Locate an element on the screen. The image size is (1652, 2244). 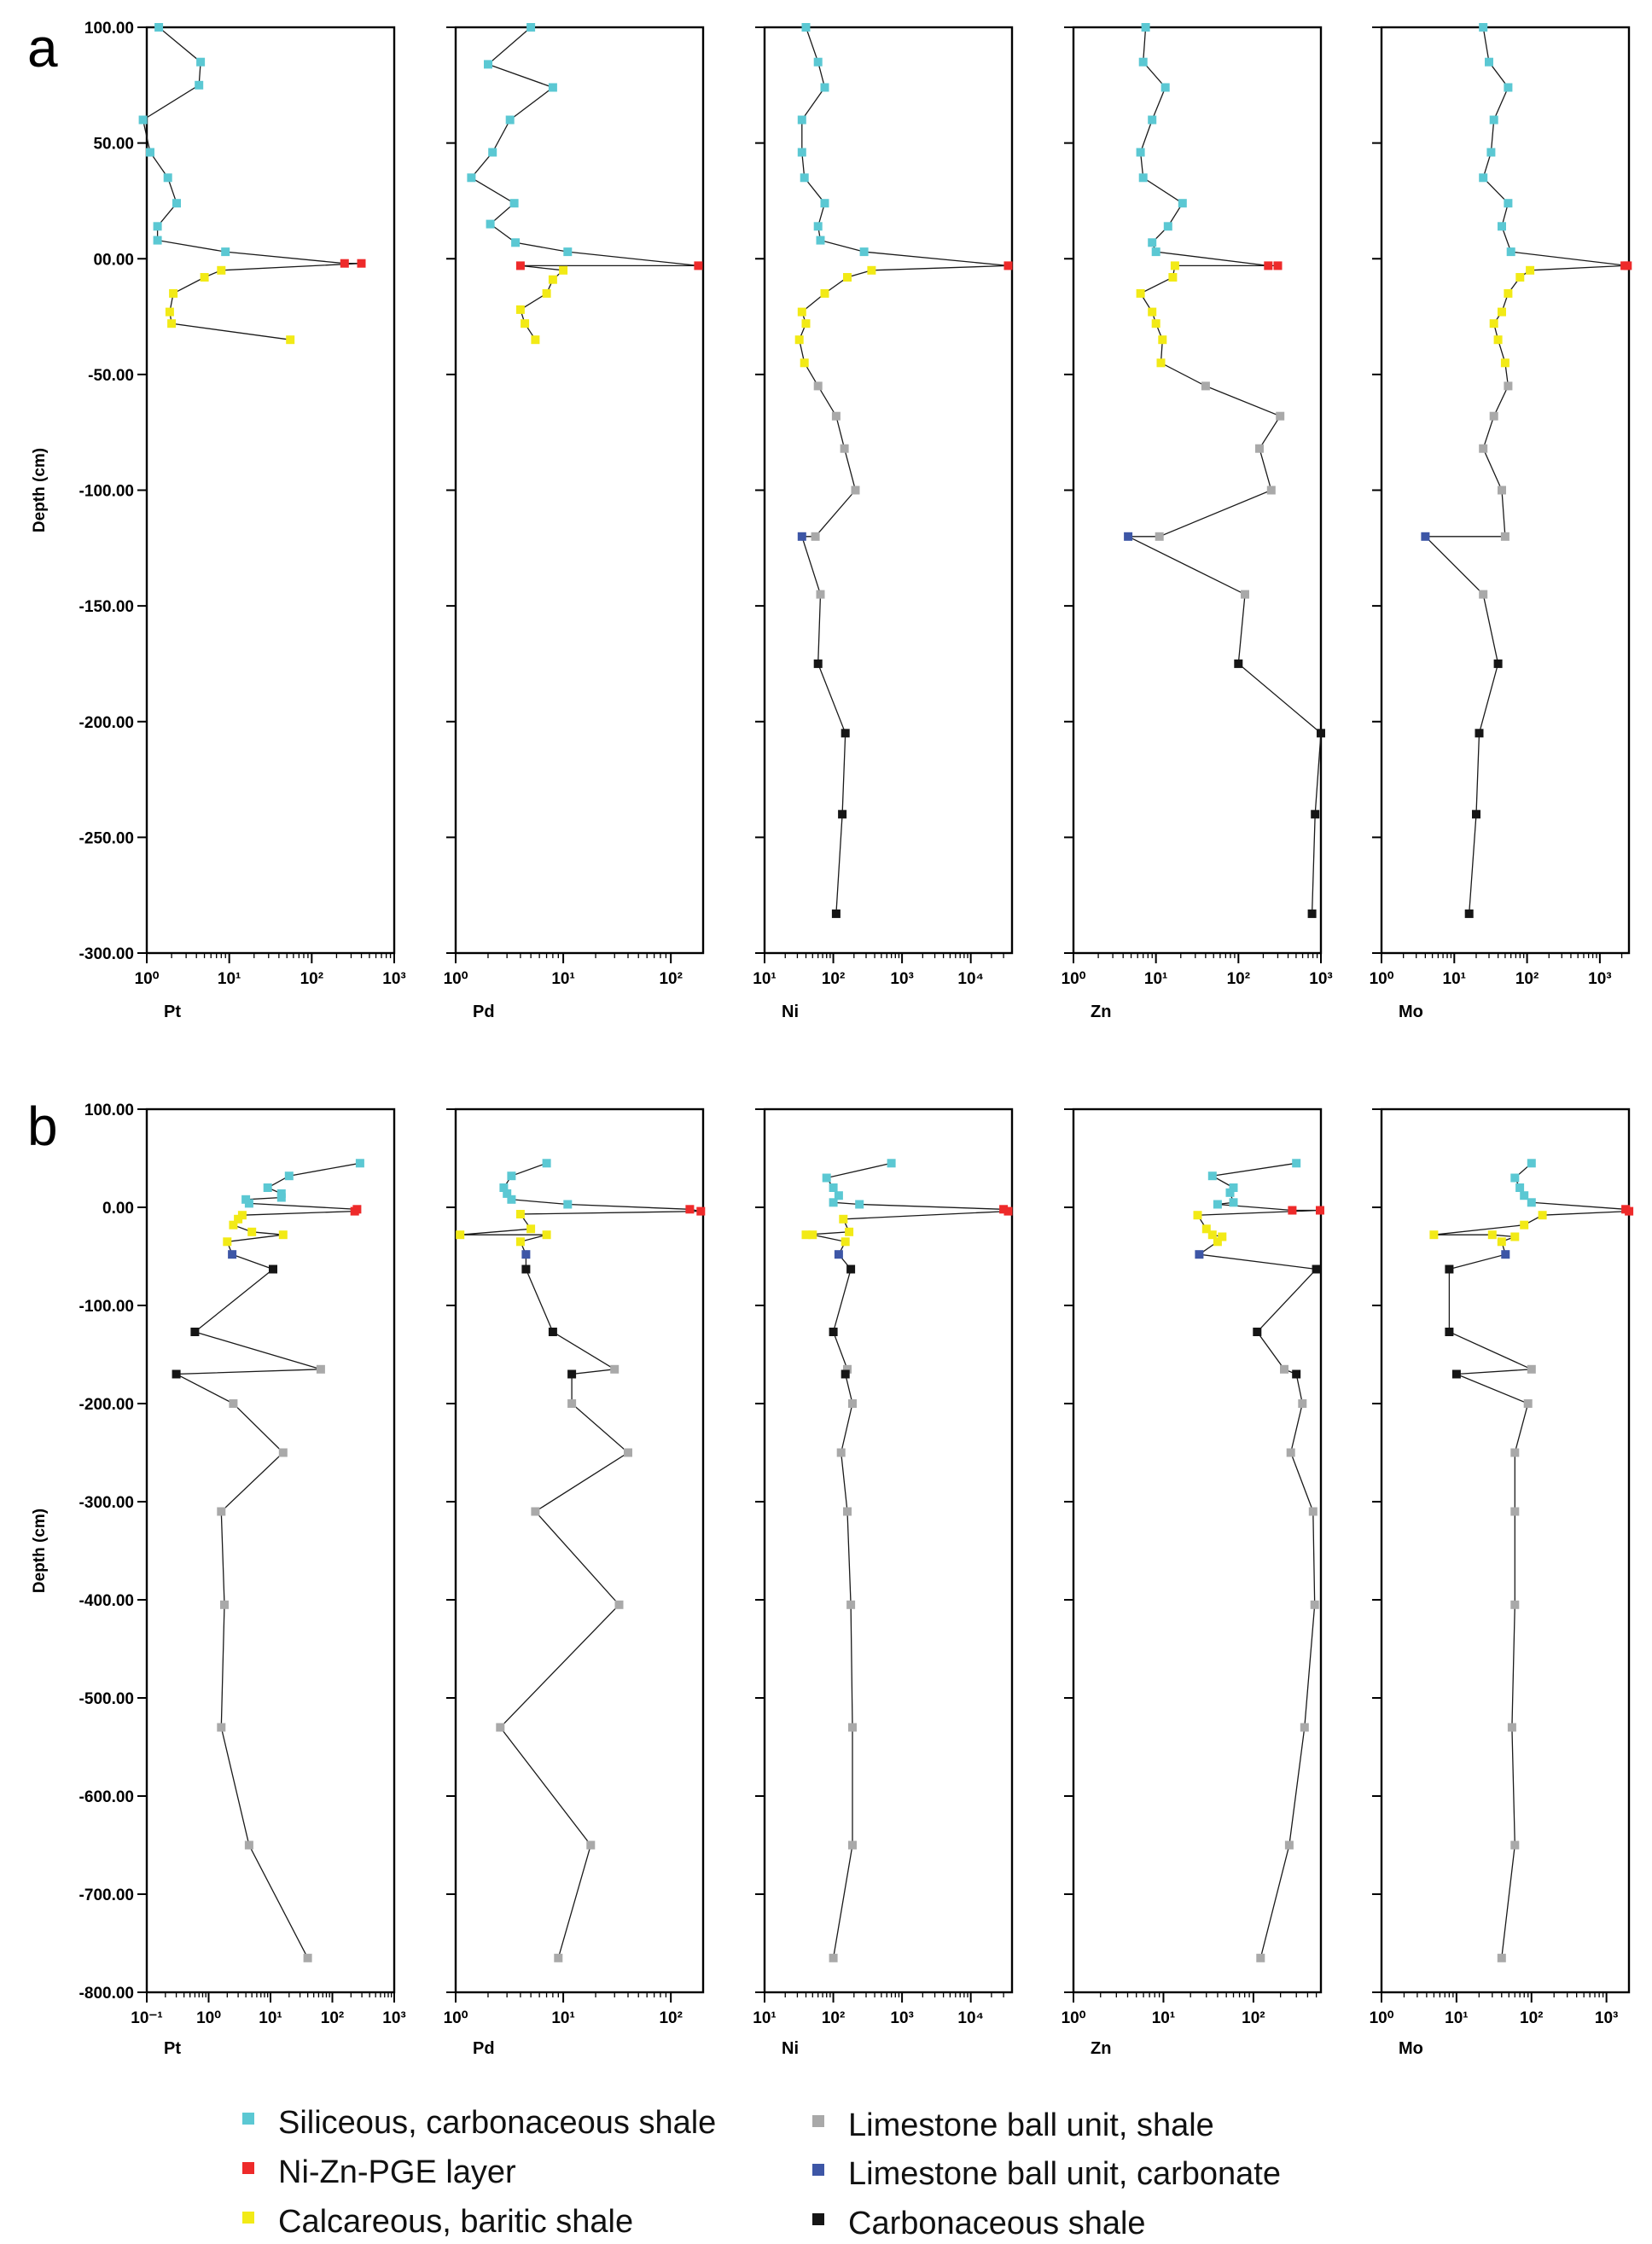
x-tick-label: 10⁰ is located at coordinates (456, 979).